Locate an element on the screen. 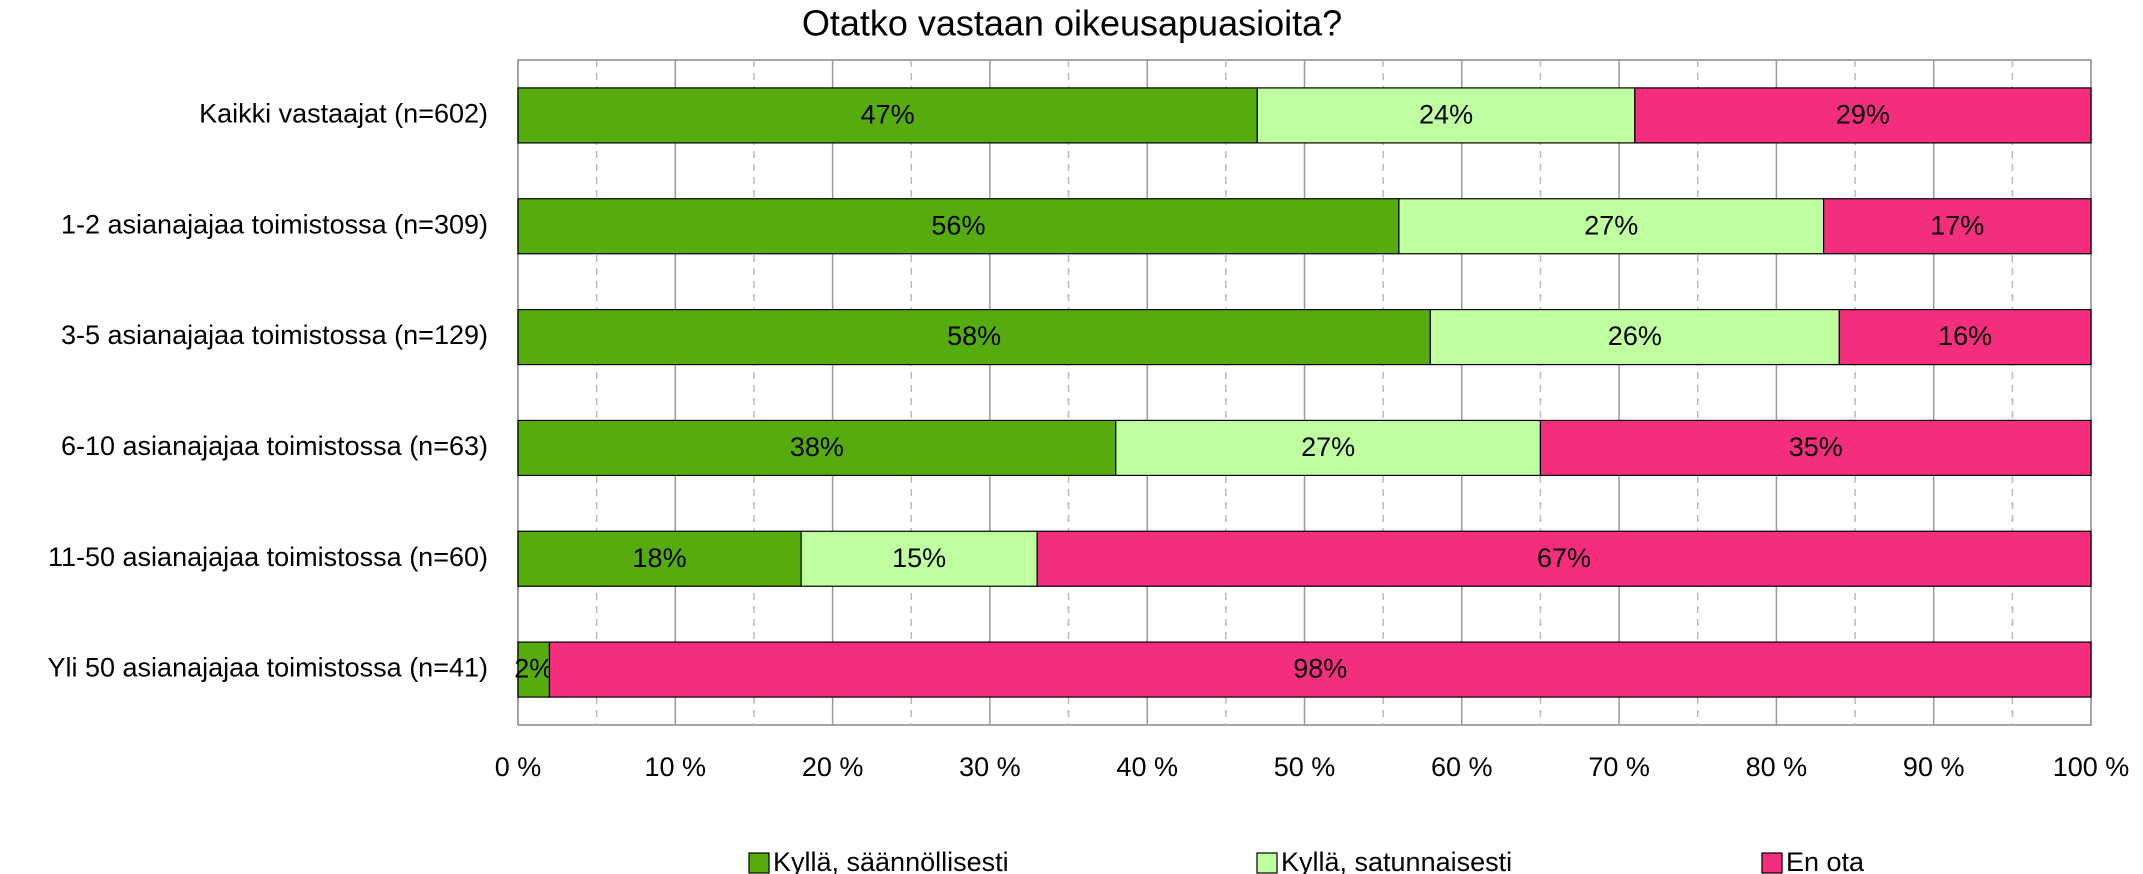  data-label: 67% is located at coordinates (1564, 558).